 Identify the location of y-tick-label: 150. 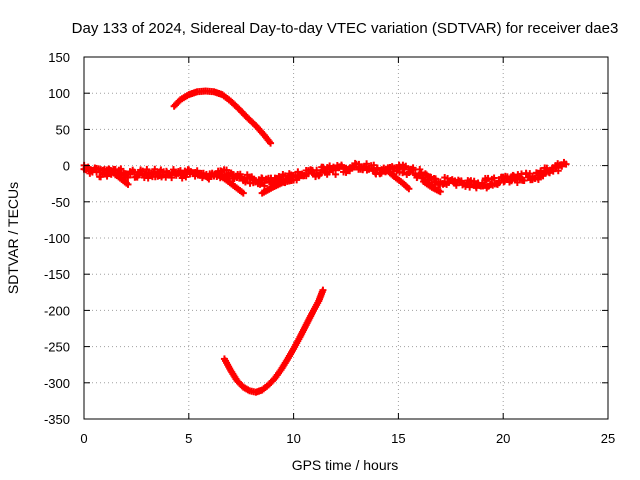
(59, 57).